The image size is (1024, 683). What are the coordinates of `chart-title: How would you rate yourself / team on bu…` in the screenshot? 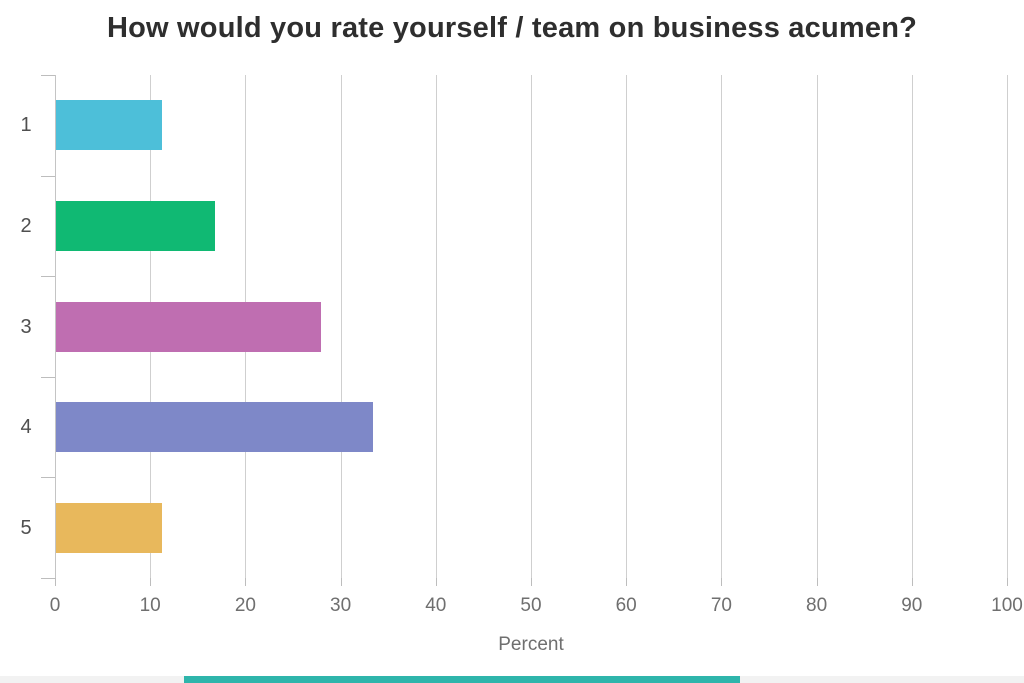 It's located at (512, 28).